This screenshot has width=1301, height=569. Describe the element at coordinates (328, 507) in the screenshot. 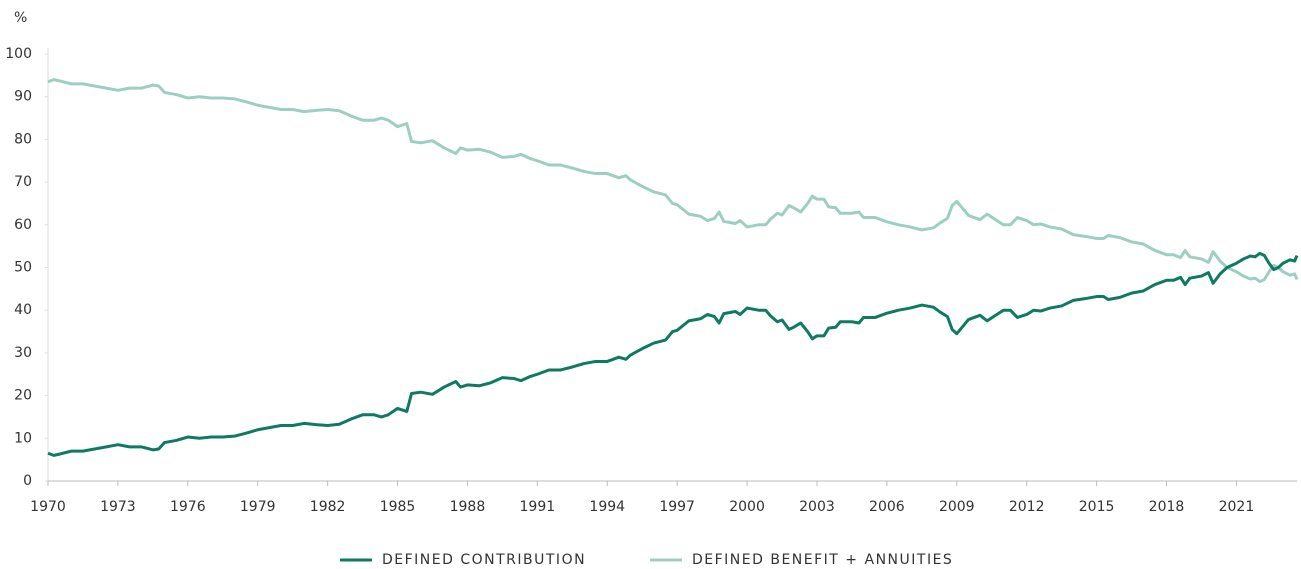

I see `x-tick-label: 1982` at that location.